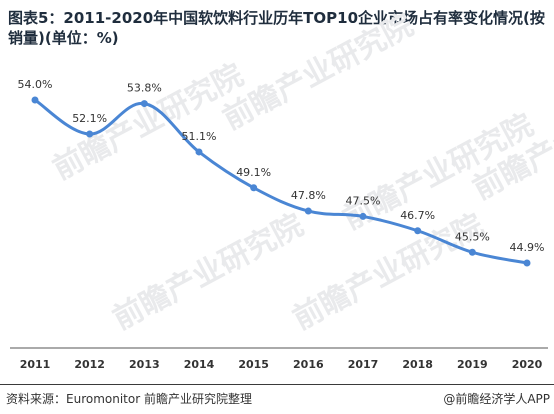 This screenshot has width=554, height=414. What do you see at coordinates (308, 364) in the screenshot?
I see `x-tick-label: 2016` at bounding box center [308, 364].